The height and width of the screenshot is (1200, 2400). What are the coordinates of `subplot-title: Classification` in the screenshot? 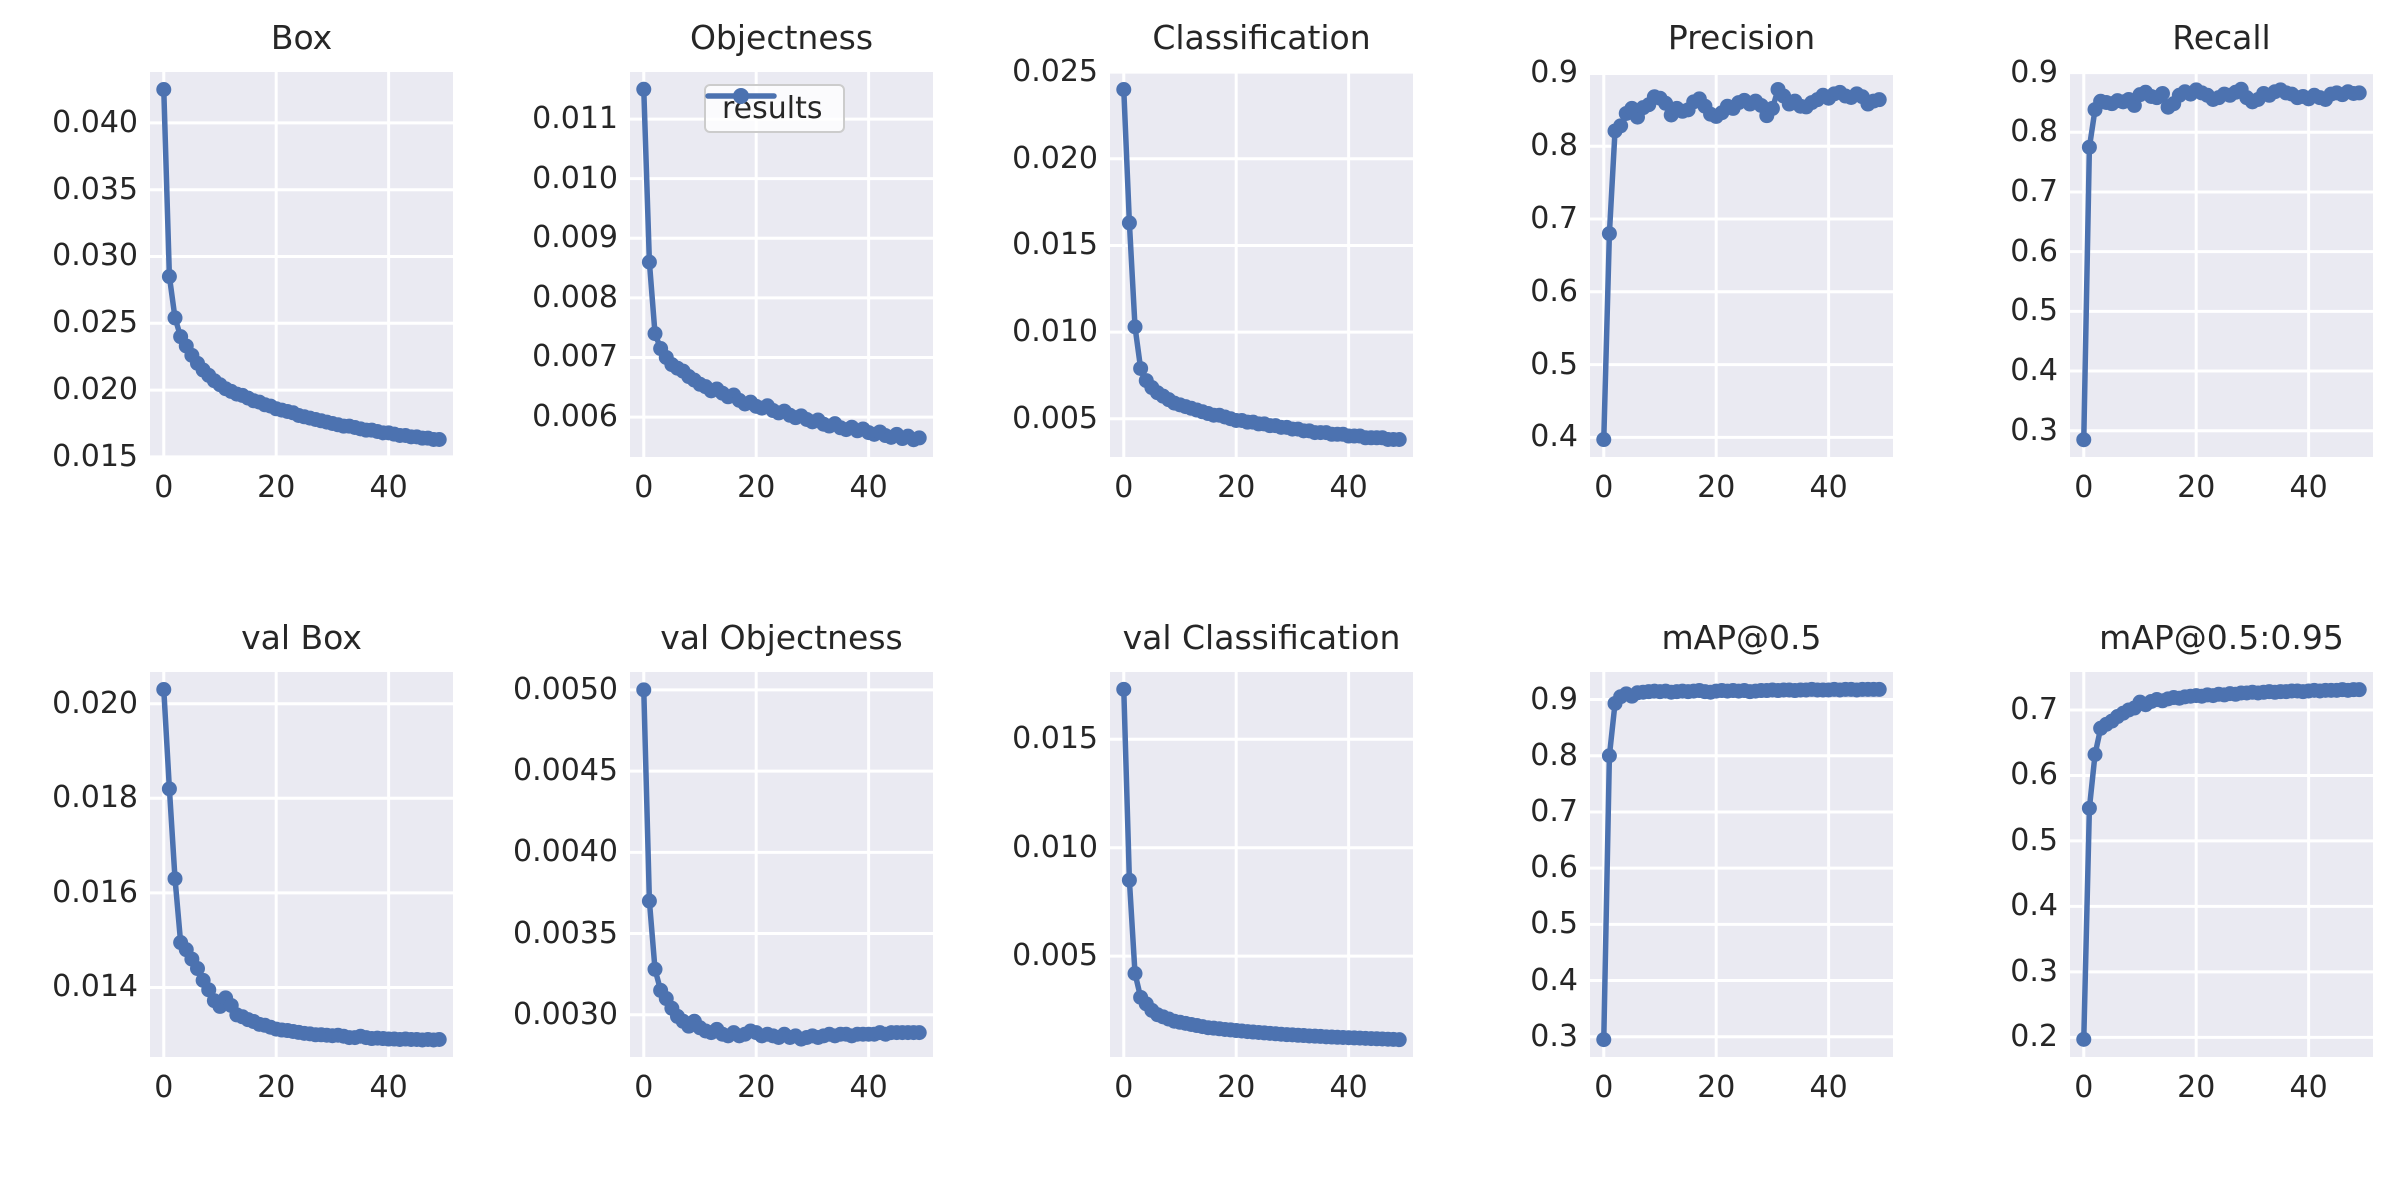 It's located at (1261, 37).